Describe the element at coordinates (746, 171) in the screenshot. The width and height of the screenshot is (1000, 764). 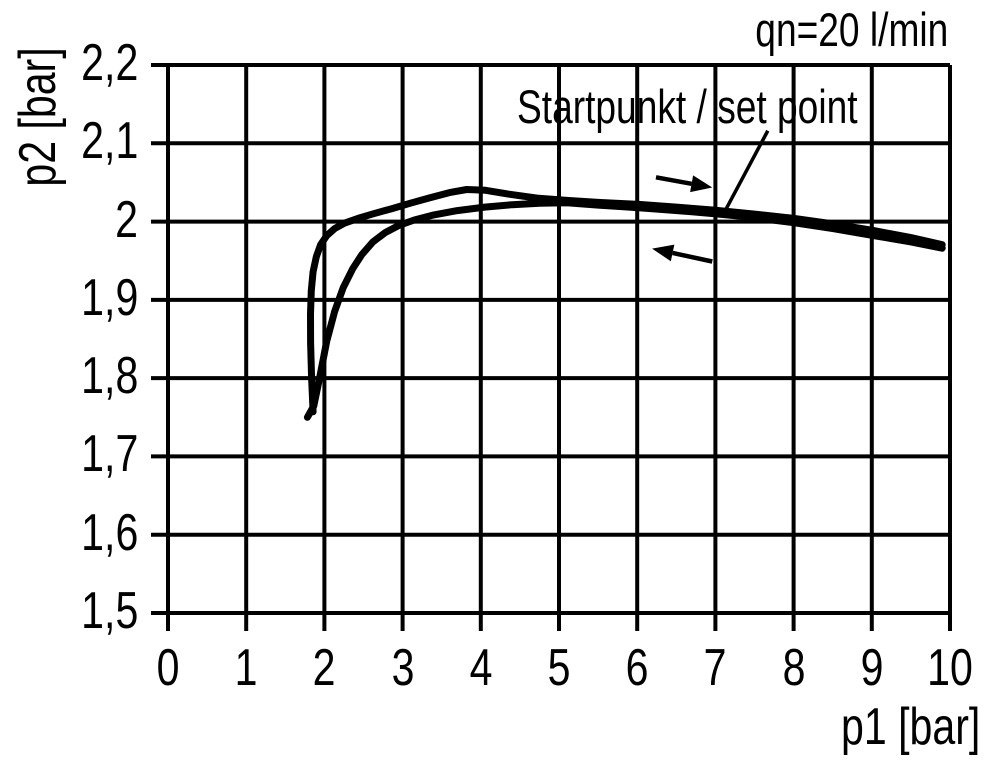
I see `set-point-leader-line` at that location.